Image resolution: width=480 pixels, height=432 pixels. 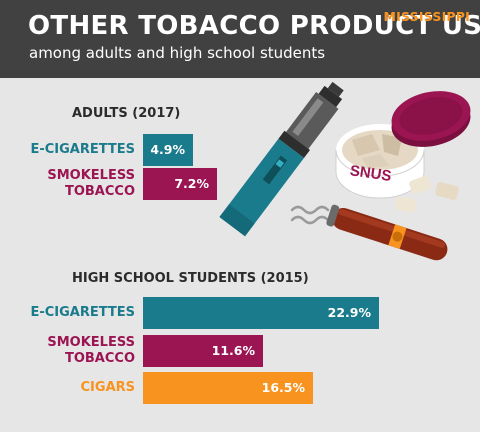 I want to click on section-title-high-school: HIGH SCHOOL STUDENTS (2015), so click(x=190, y=278).